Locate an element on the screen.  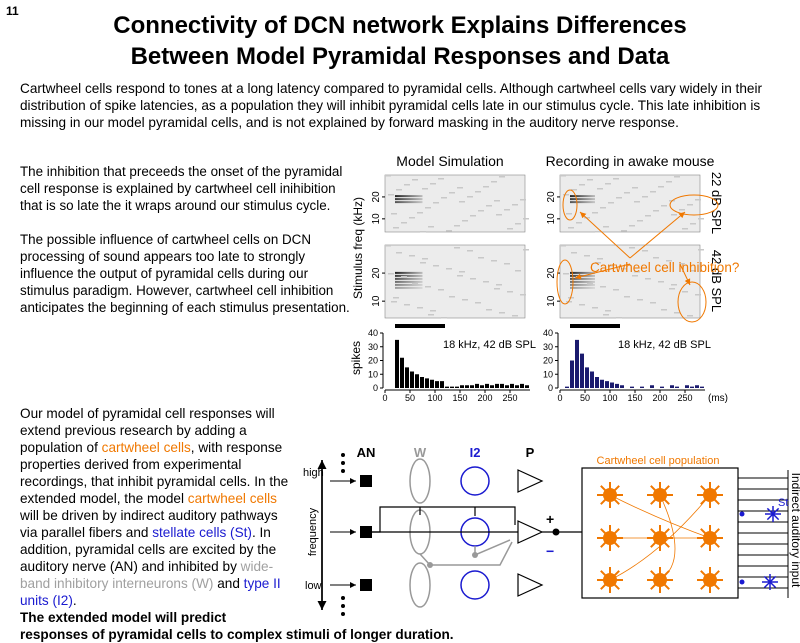
dot is located at coordinates (343, 463).